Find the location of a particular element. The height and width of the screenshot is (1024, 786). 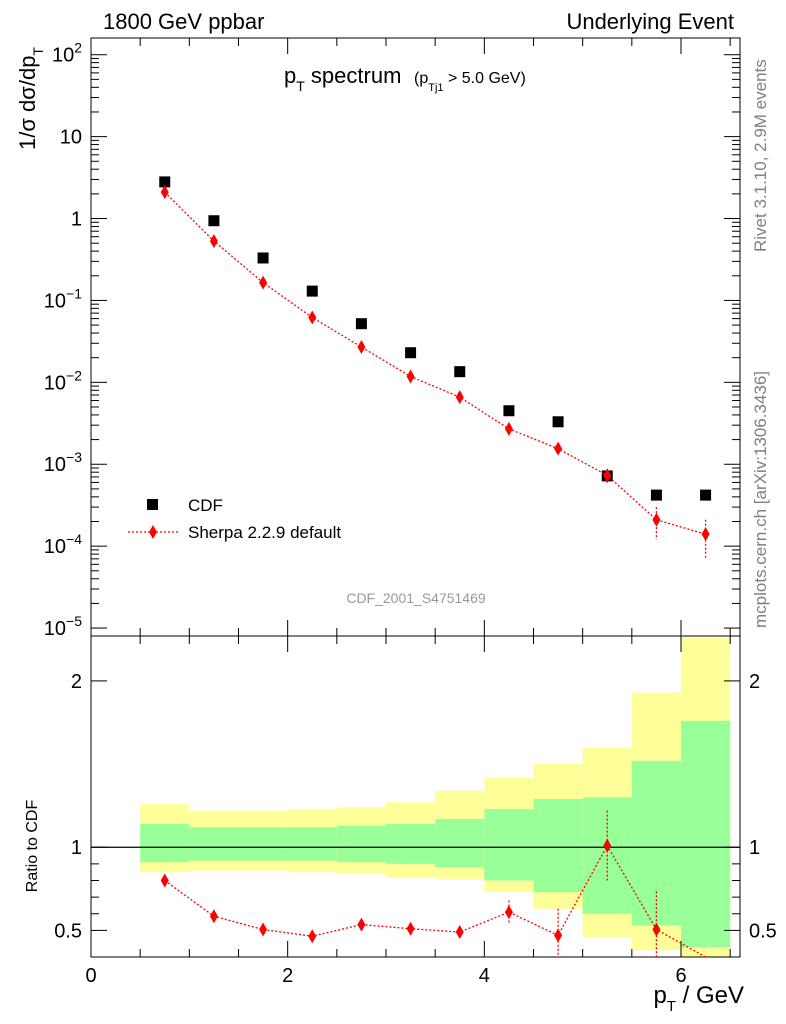

ratio-y-tick-label-right: 0.5 is located at coordinates (763, 931).